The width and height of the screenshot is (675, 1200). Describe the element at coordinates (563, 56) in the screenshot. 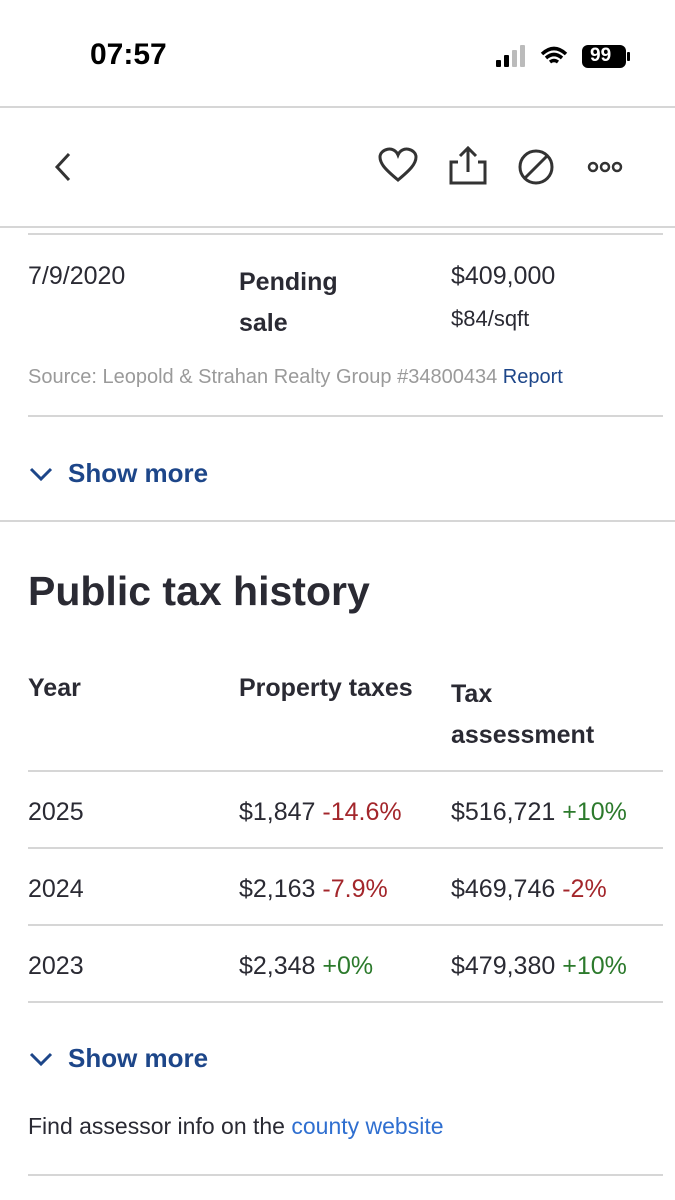

I see `status-icons` at that location.